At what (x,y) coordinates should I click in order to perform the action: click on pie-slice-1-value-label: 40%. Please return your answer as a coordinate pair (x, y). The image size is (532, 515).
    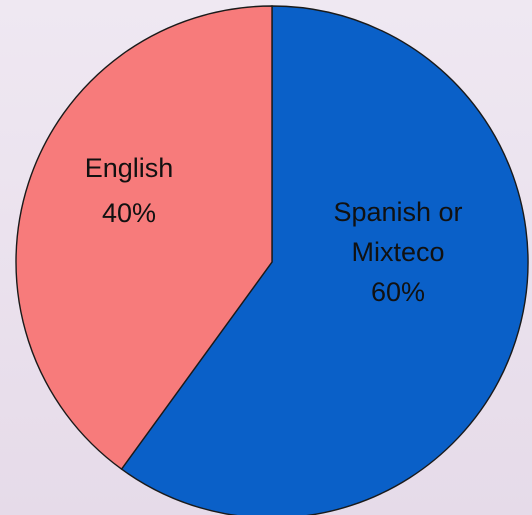
    Looking at the image, I should click on (129, 213).